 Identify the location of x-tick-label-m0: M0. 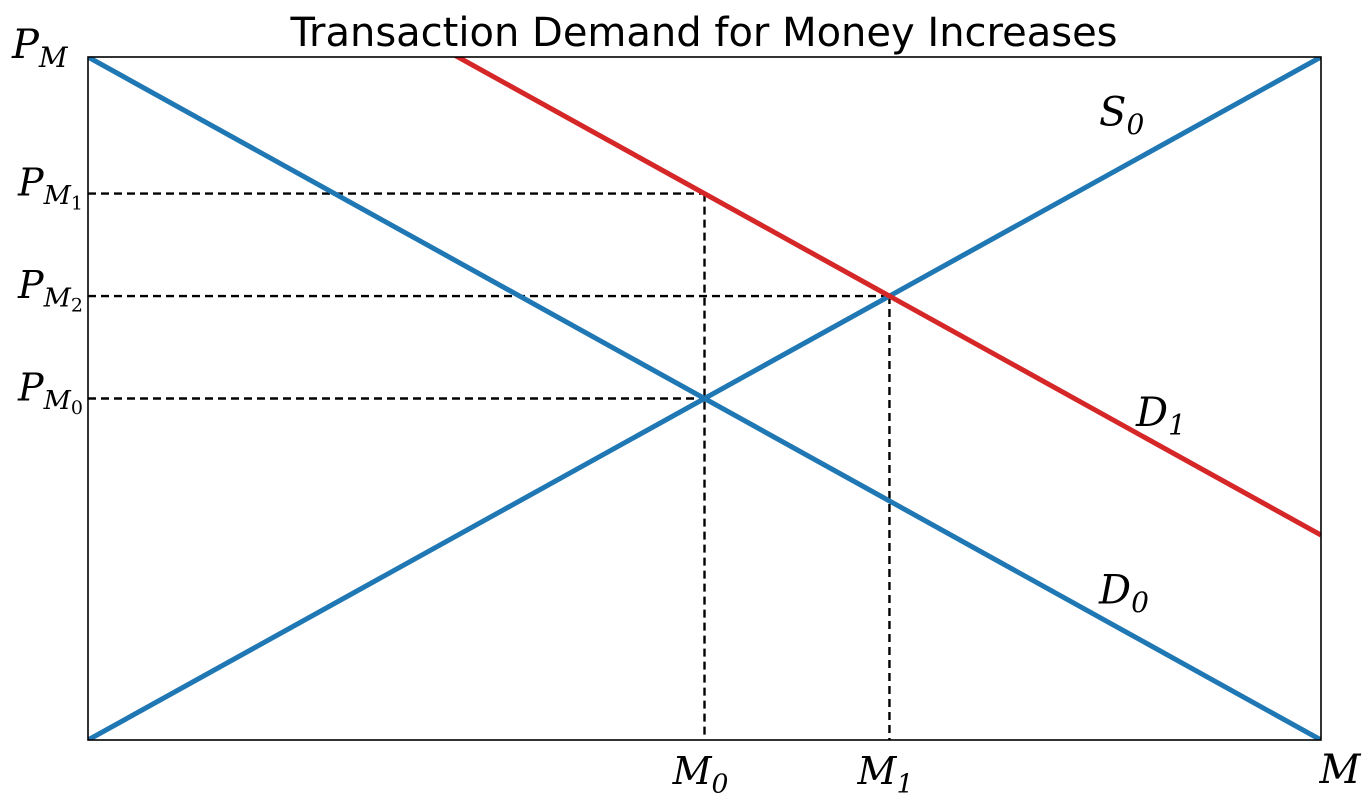
(700, 774).